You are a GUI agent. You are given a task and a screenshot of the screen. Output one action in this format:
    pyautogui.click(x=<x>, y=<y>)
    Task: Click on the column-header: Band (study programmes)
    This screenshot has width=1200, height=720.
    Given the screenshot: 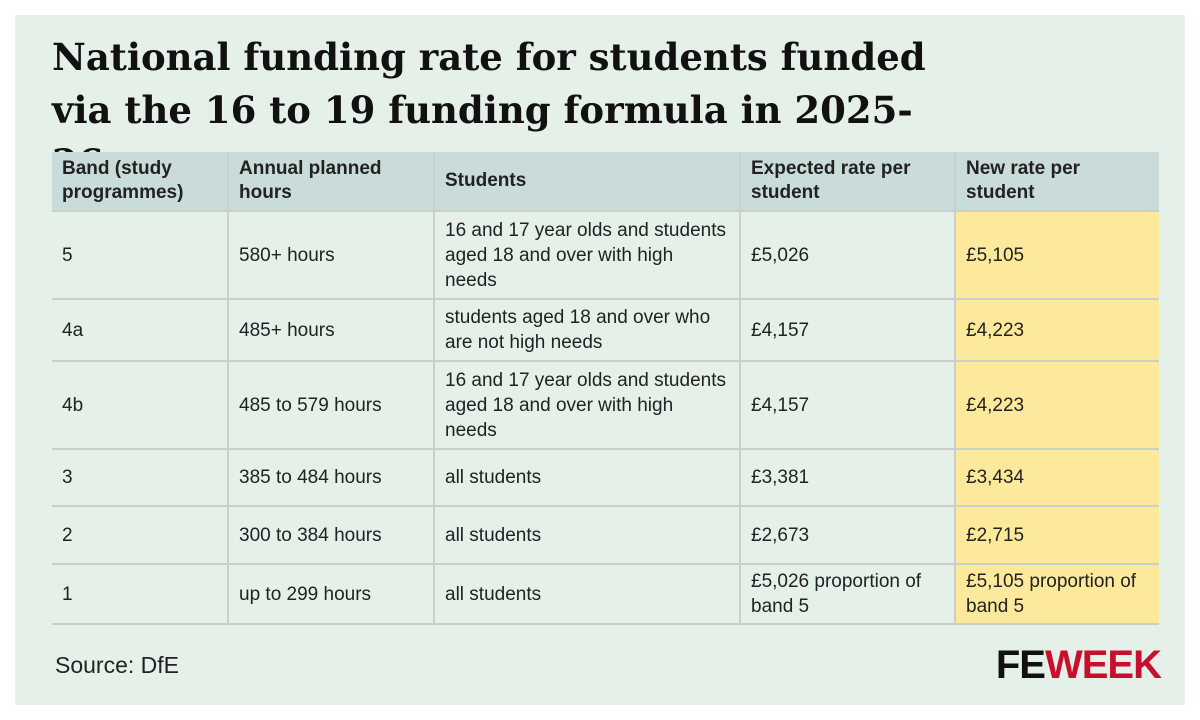 What is the action you would take?
    pyautogui.click(x=140, y=182)
    